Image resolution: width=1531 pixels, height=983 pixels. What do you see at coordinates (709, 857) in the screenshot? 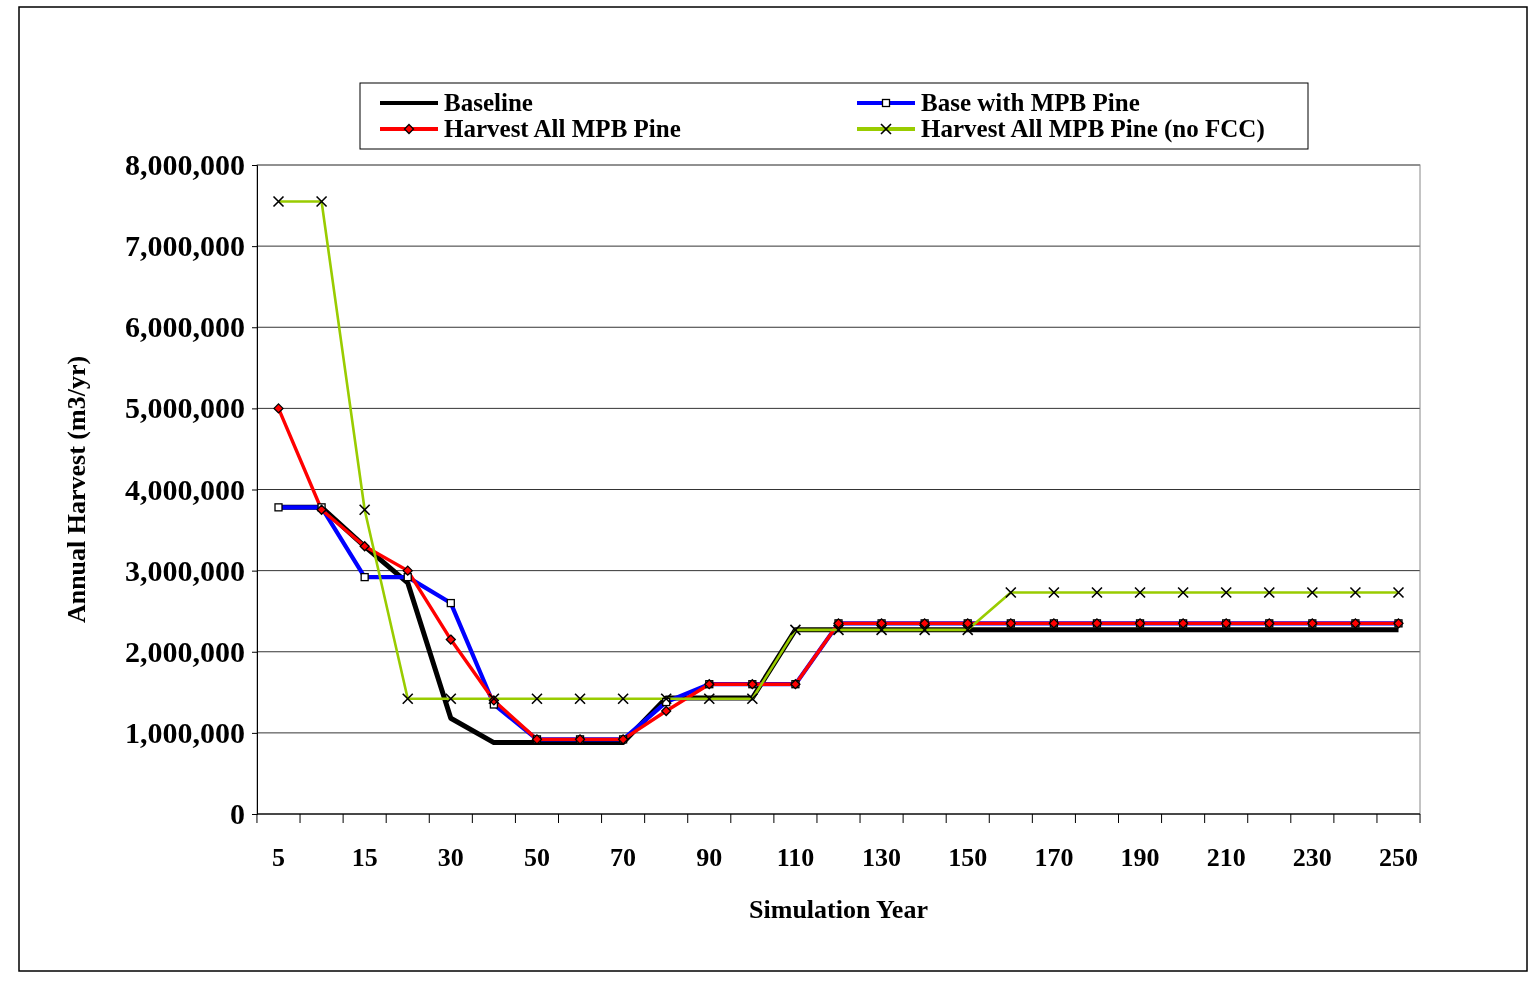
I see `x-tick-label: 90` at bounding box center [709, 857].